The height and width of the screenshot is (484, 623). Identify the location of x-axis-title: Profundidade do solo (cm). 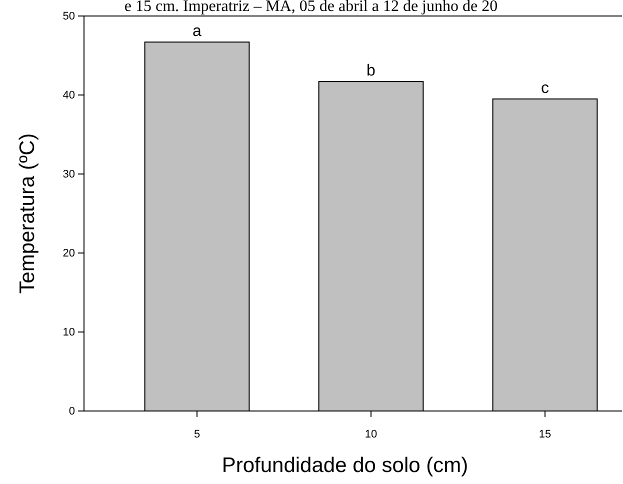
(345, 465).